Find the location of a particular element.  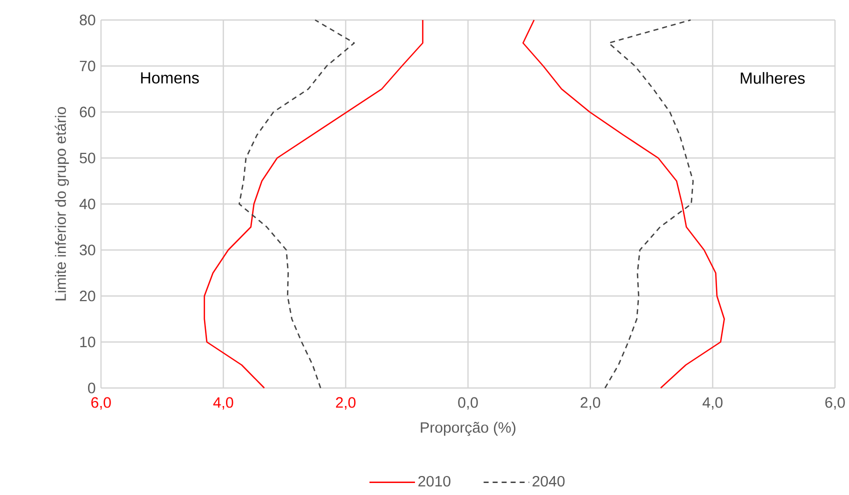

y-tick-label: 30 is located at coordinates (88, 250).